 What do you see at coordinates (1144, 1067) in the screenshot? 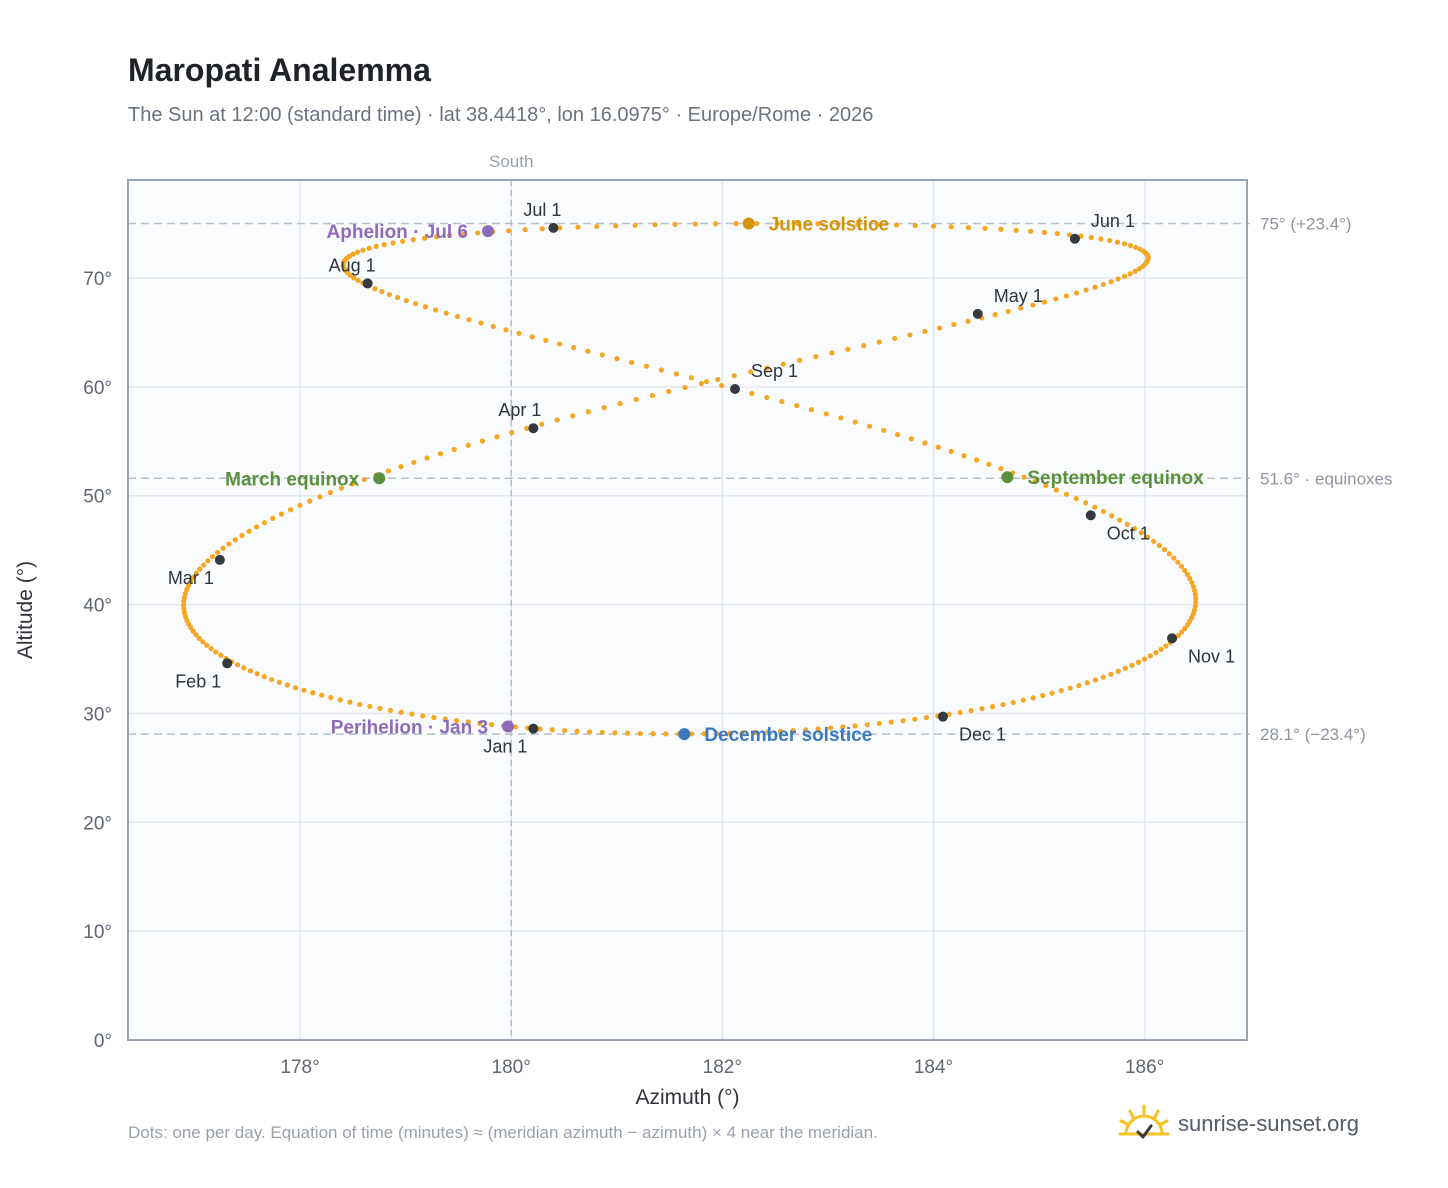
I see `x-tick-label: 186°` at bounding box center [1144, 1067].